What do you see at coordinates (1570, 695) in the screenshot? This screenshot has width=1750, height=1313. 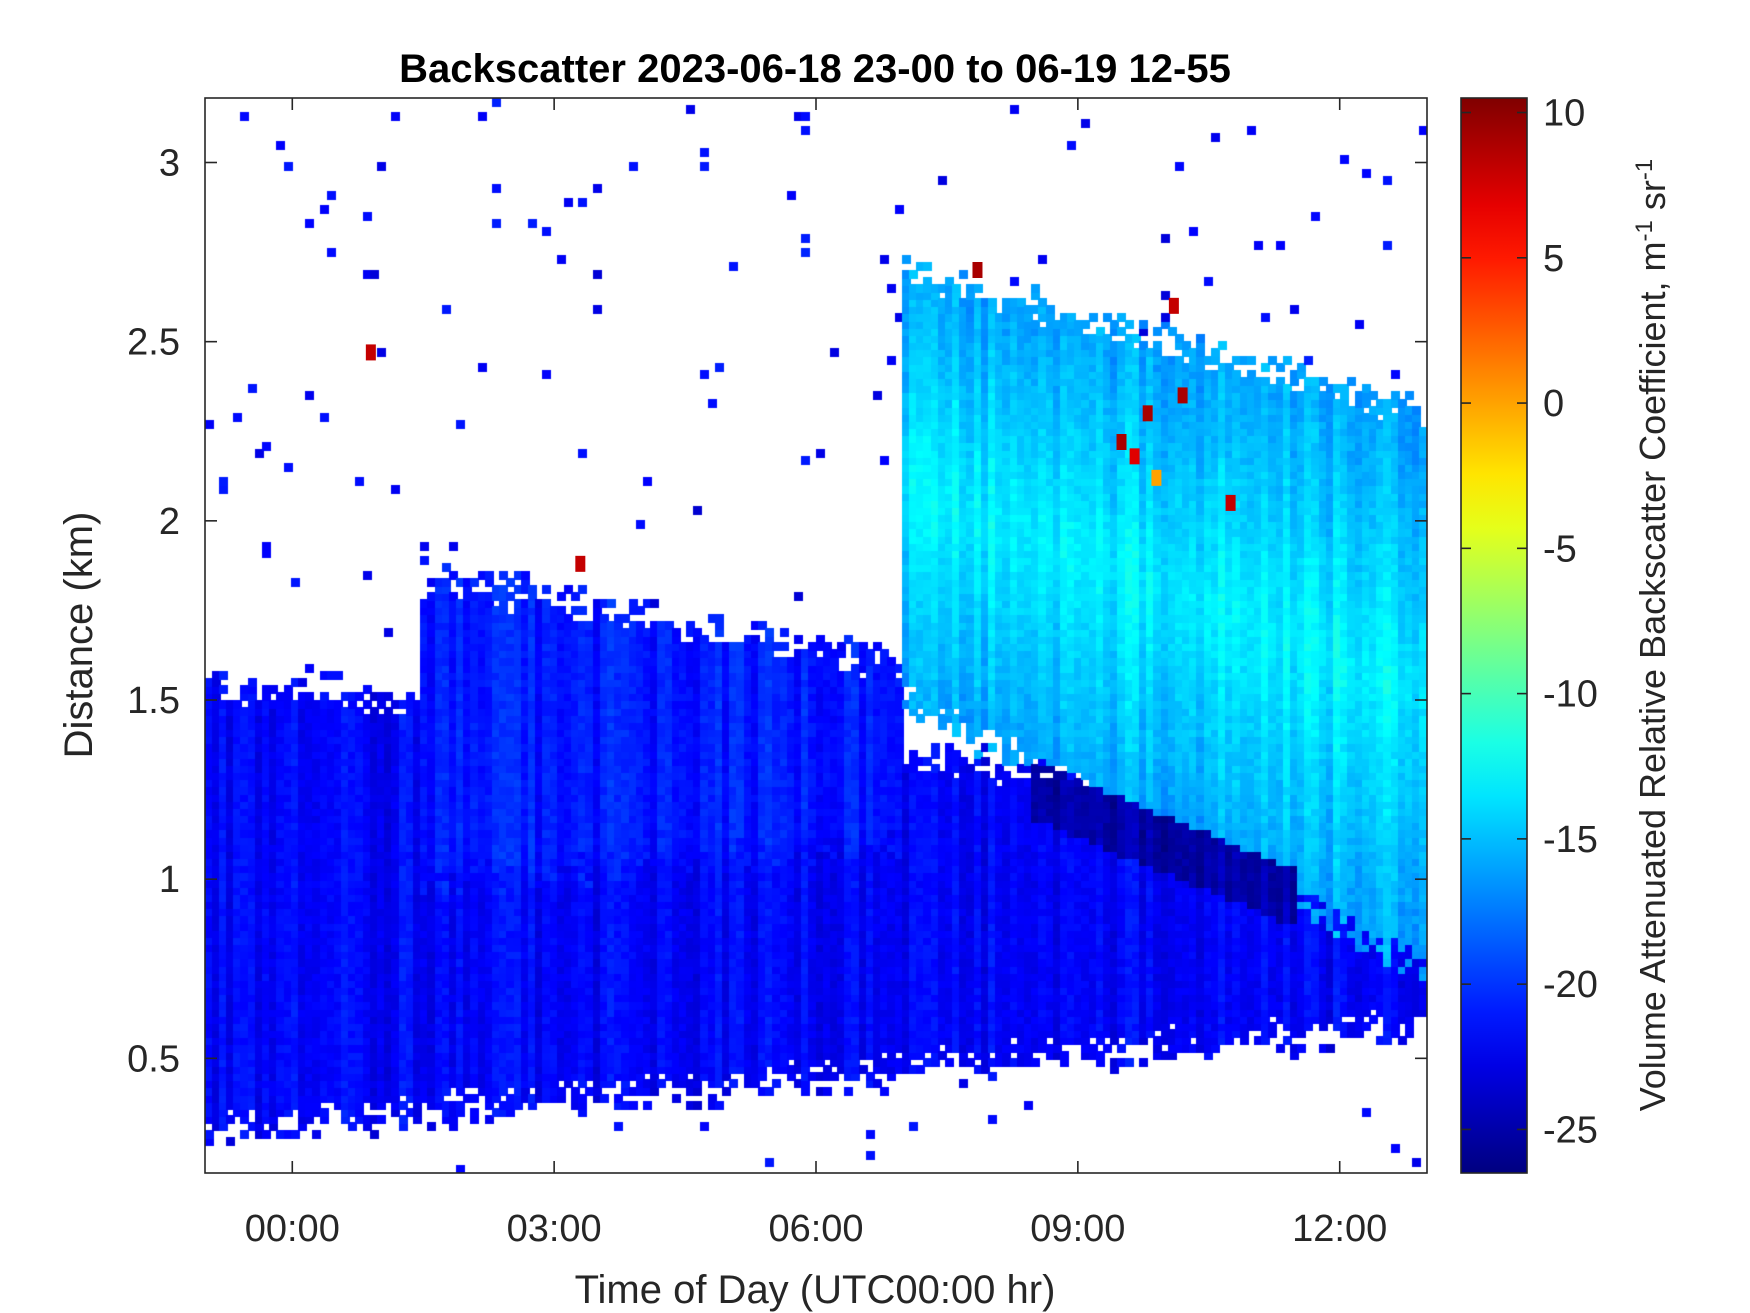 I see `colorbar-tick-label: -10` at bounding box center [1570, 695].